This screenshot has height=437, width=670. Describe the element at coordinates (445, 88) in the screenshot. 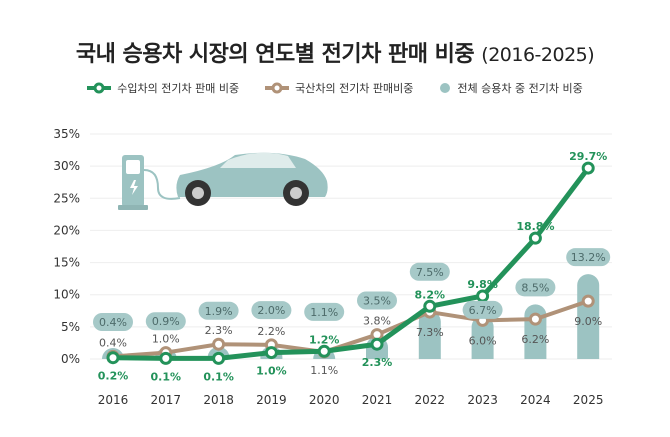

I see `legend-dot-icon` at that location.